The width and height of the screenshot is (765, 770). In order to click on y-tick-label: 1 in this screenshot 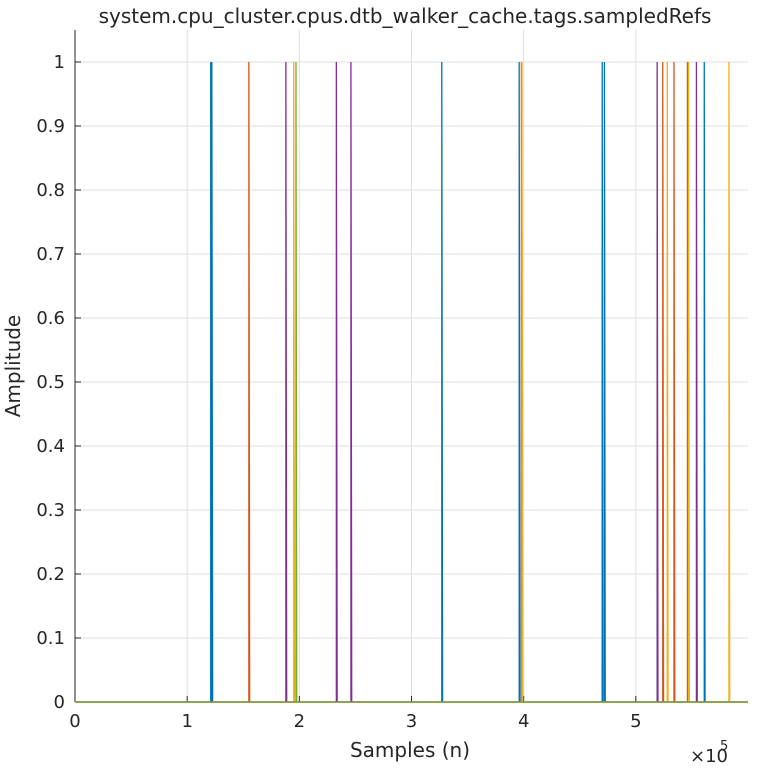, I will do `click(59, 62)`.